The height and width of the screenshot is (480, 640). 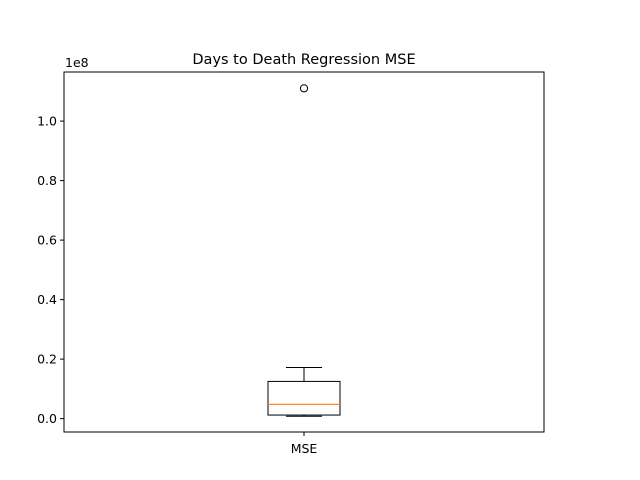 What do you see at coordinates (47, 299) in the screenshot?
I see `y-tick-label: 0.4` at bounding box center [47, 299].